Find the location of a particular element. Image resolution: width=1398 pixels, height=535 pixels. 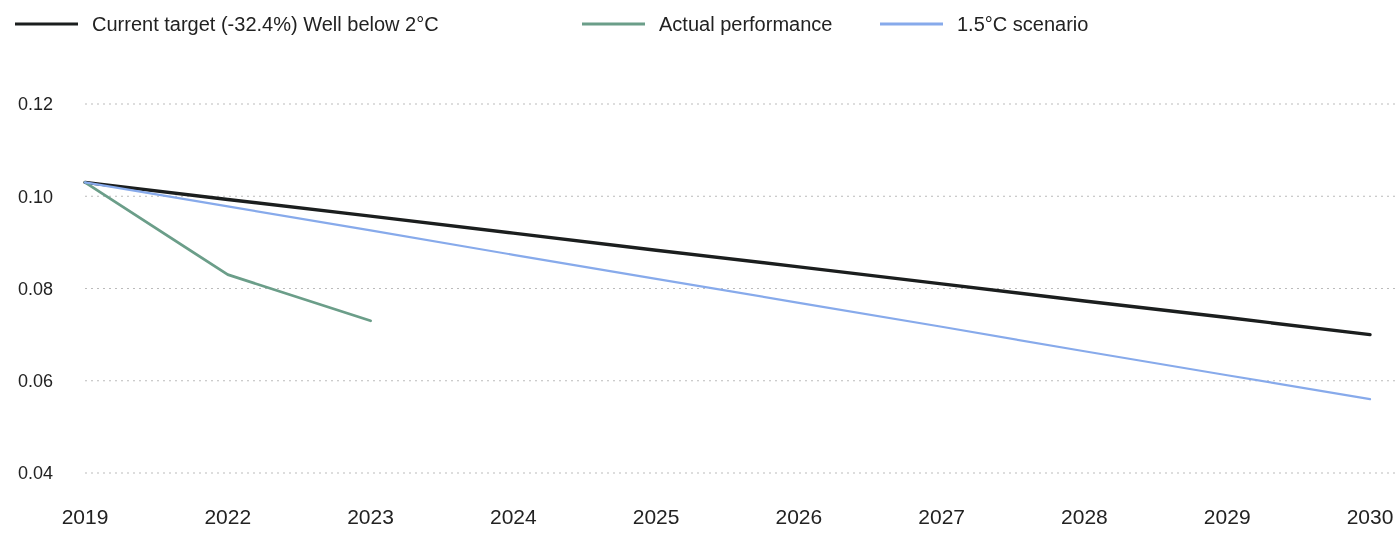

x-tick-label: 2028 is located at coordinates (1084, 516).